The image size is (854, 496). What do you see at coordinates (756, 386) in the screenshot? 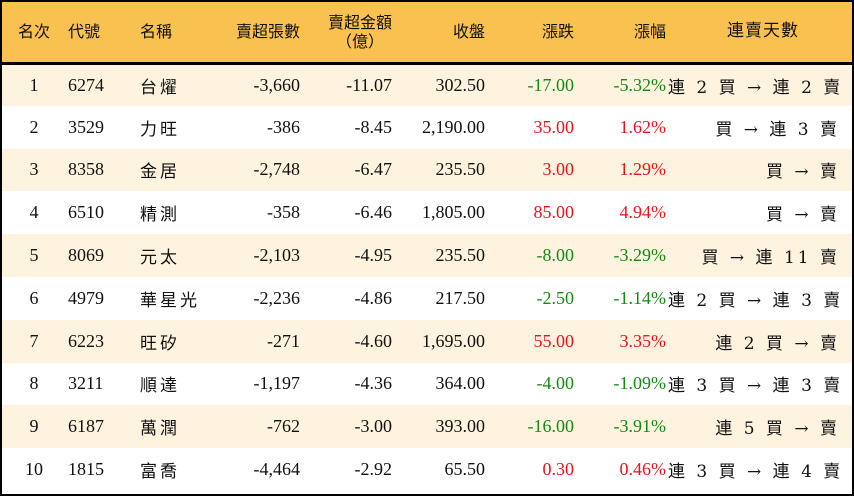
I see `streak-cell: 連 3 買 → 連 3 賣` at bounding box center [756, 386].